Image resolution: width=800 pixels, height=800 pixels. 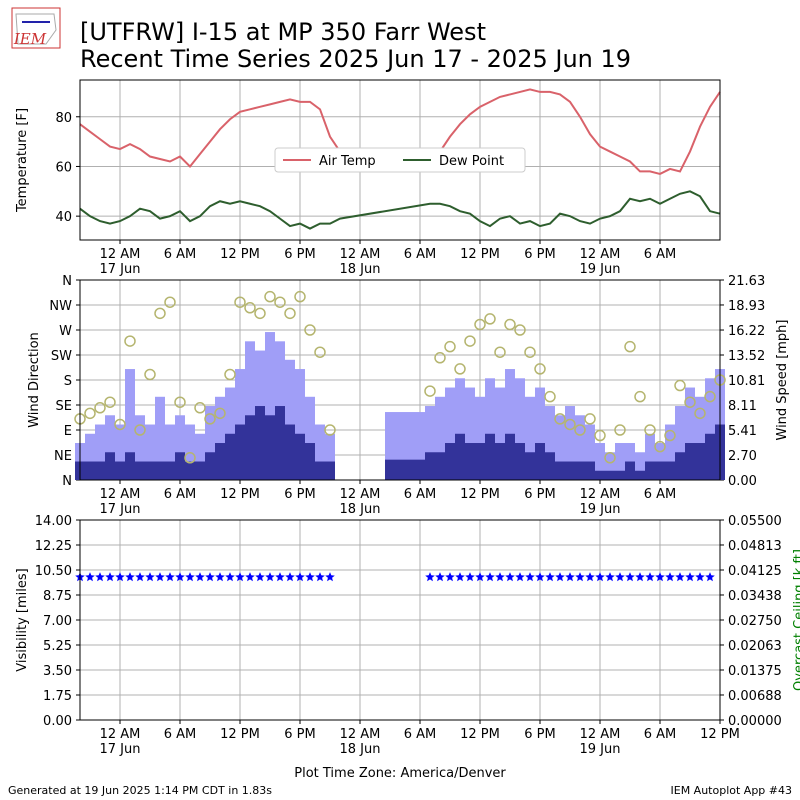 I want to click on y-tick-label: 12.25, so click(x=53, y=546).